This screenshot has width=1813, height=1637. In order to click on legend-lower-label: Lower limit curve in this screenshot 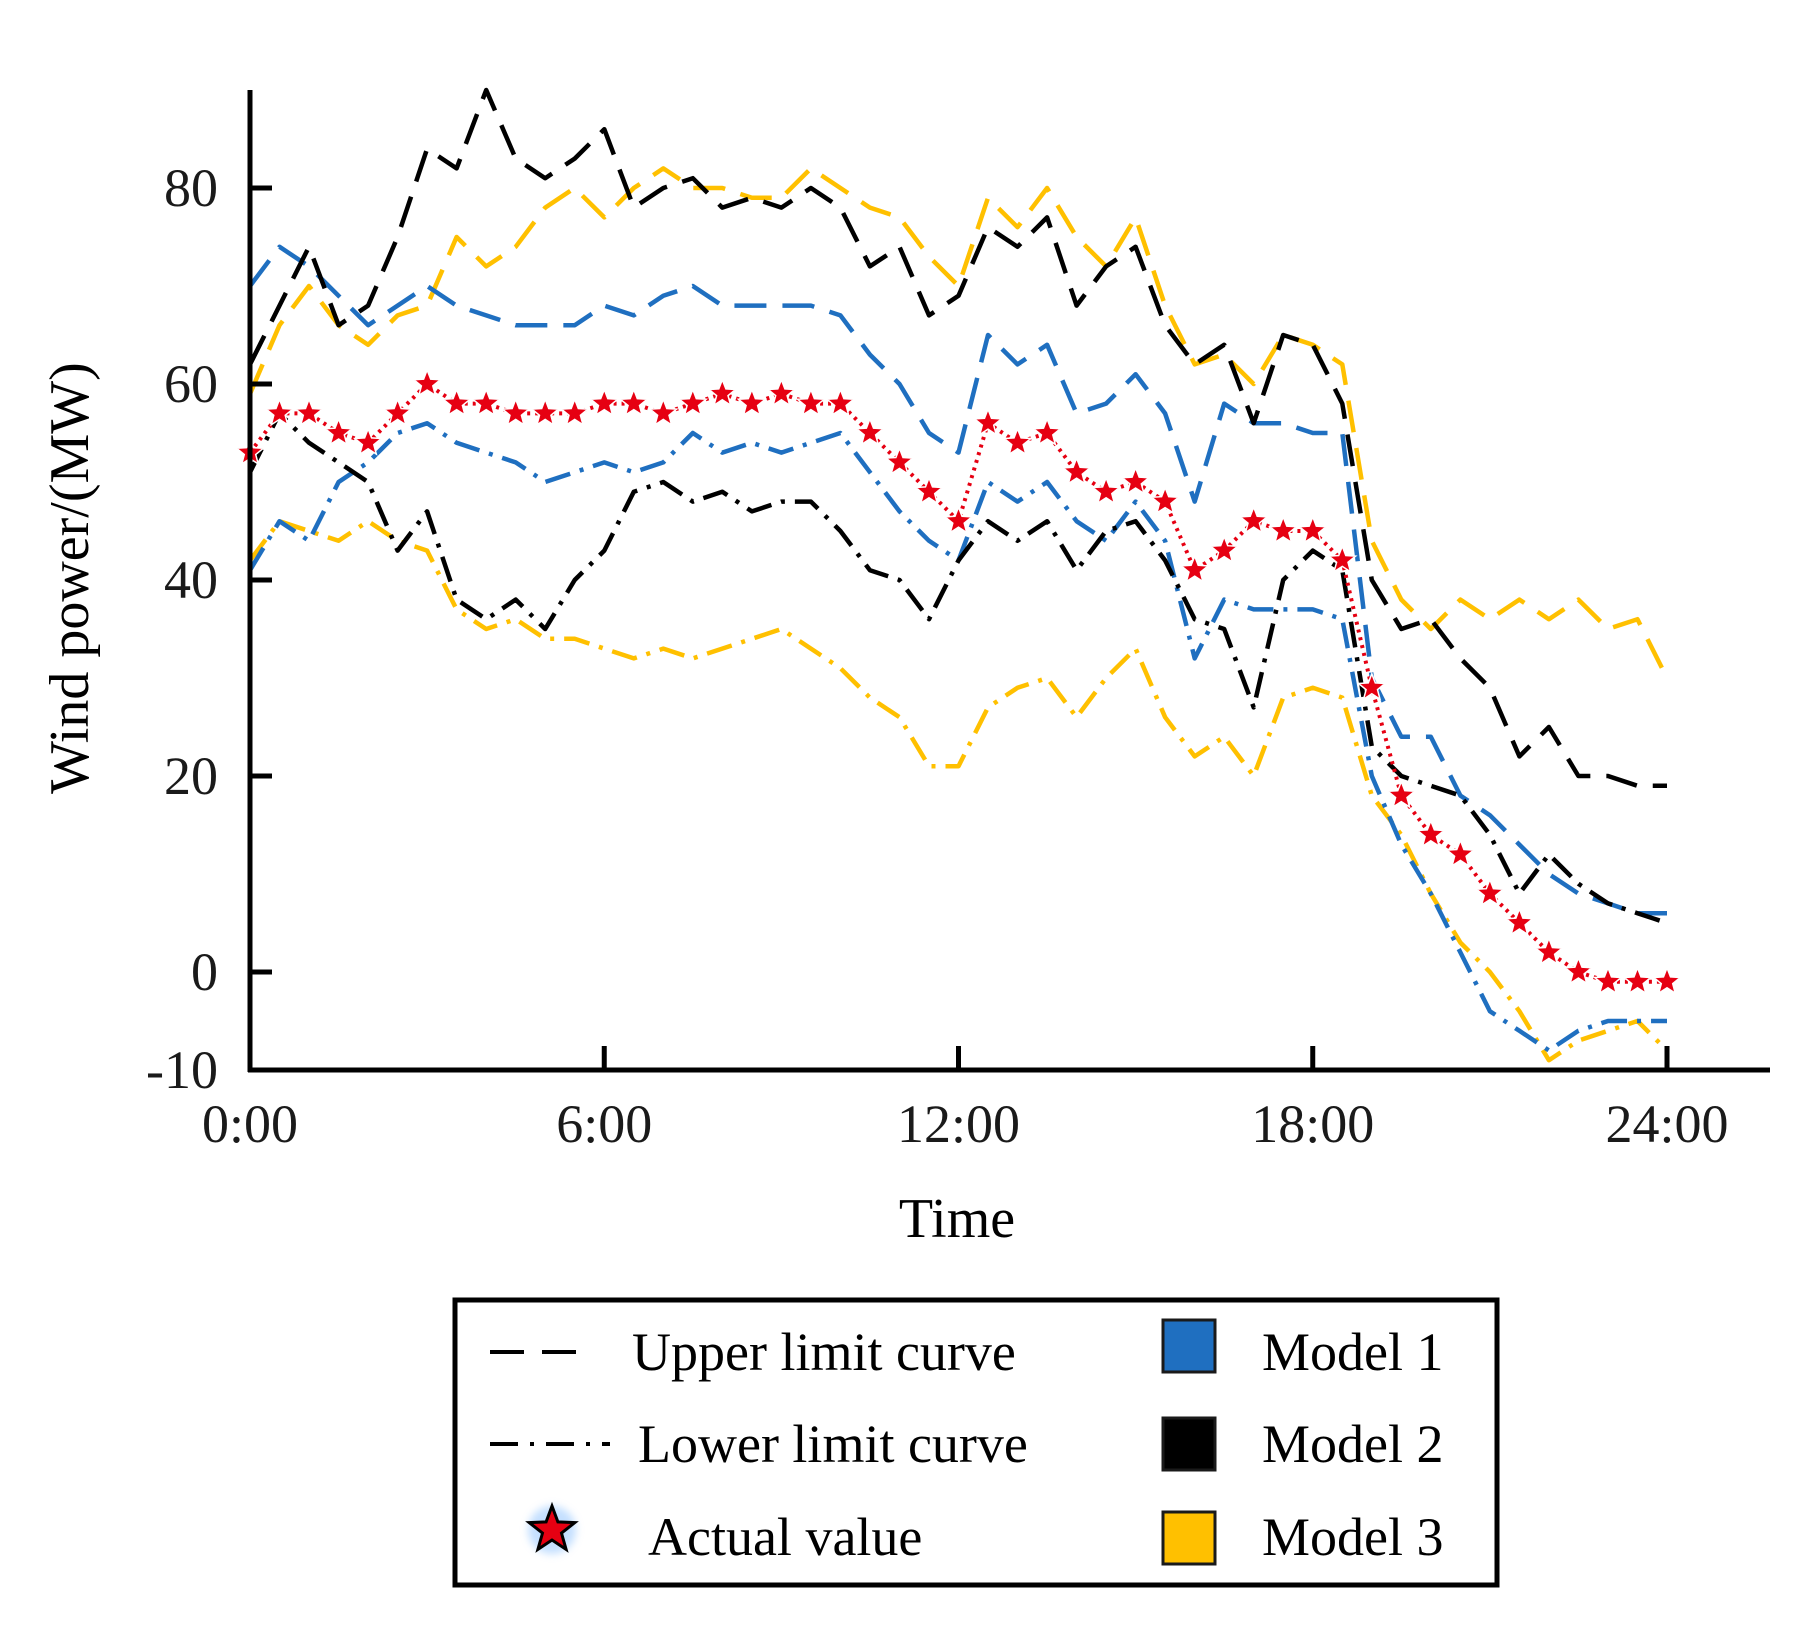, I will do `click(833, 1444)`.